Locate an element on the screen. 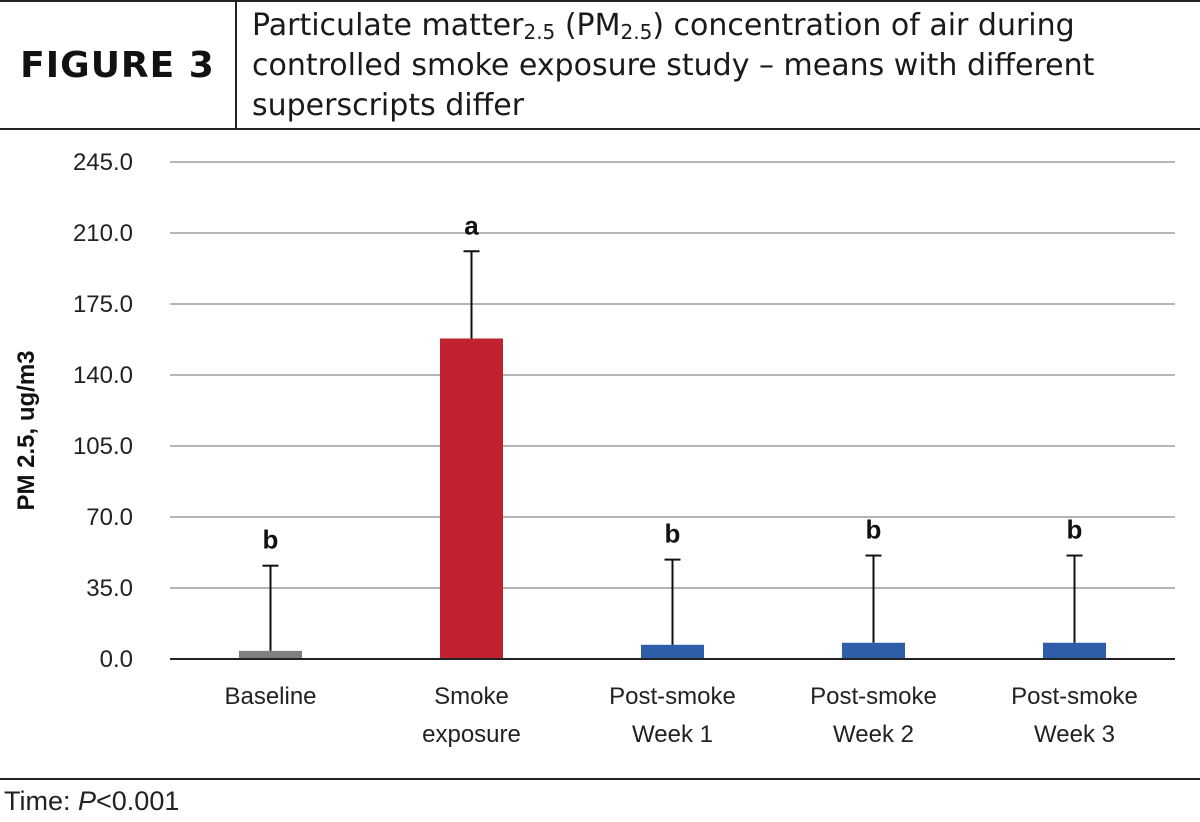 The image size is (1200, 822). category-label: Week 2 is located at coordinates (873, 734).